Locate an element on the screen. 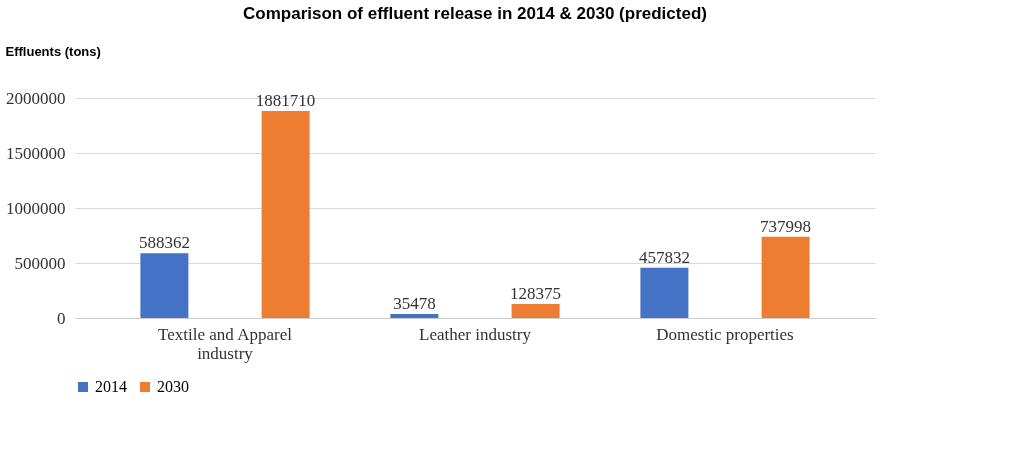  data-label: 128375 is located at coordinates (536, 293).